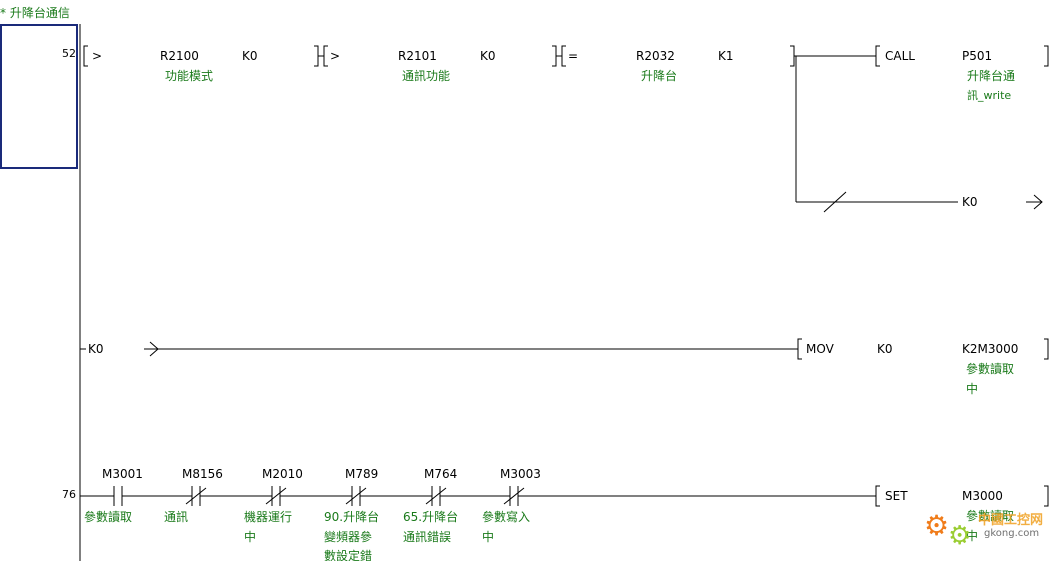  What do you see at coordinates (573, 56) in the screenshot?
I see `compare-operator: =` at bounding box center [573, 56].